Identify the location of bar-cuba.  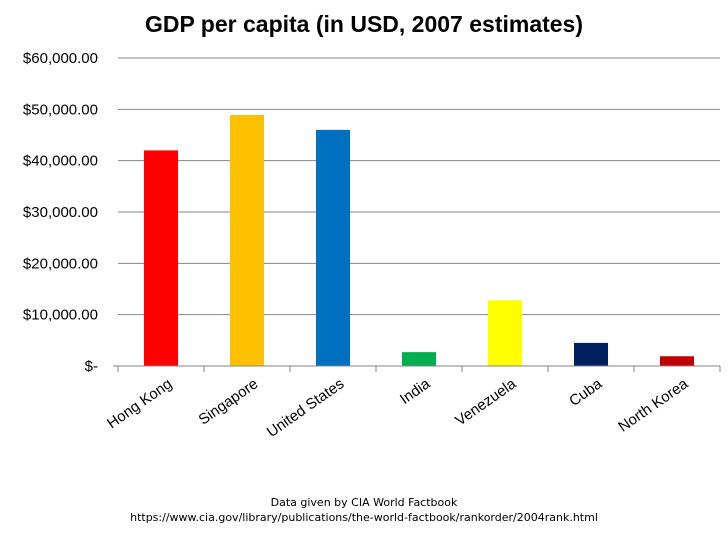
(591, 354).